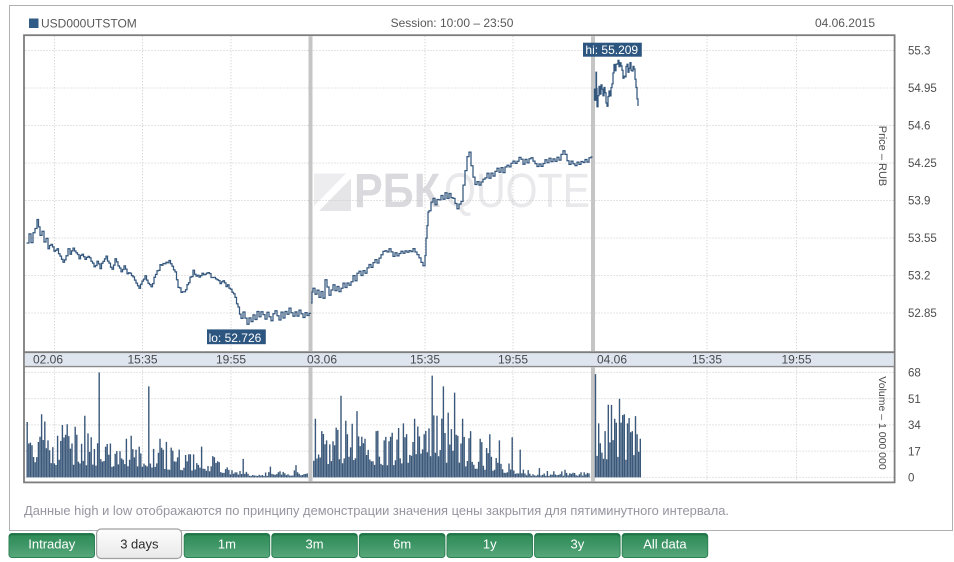  What do you see at coordinates (919, 127) in the screenshot?
I see `svg-text: 54.6` at bounding box center [919, 127].